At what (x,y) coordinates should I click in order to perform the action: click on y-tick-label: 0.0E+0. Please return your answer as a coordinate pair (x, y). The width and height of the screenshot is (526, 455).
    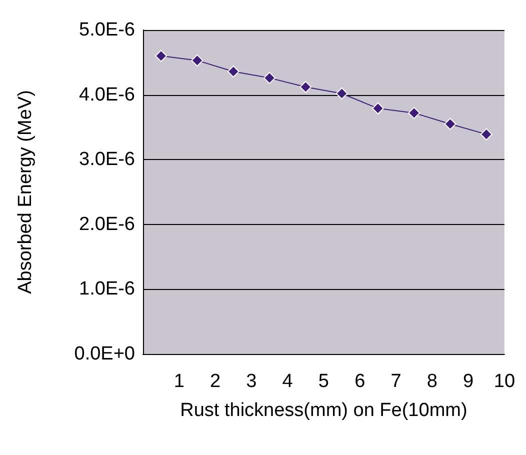
    Looking at the image, I should click on (104, 354).